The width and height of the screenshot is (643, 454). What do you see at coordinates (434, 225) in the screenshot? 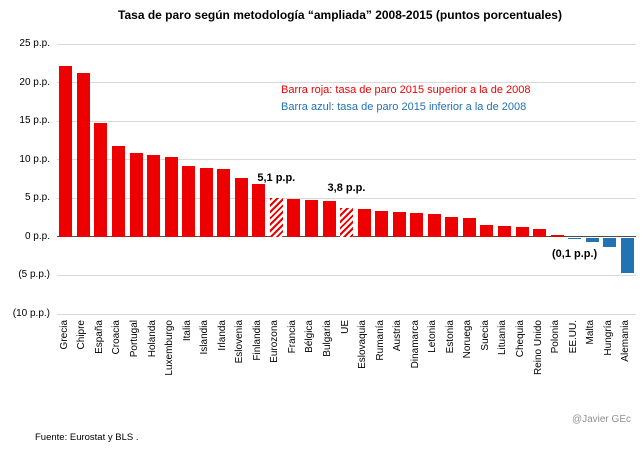
I see `bar-letonia` at bounding box center [434, 225].